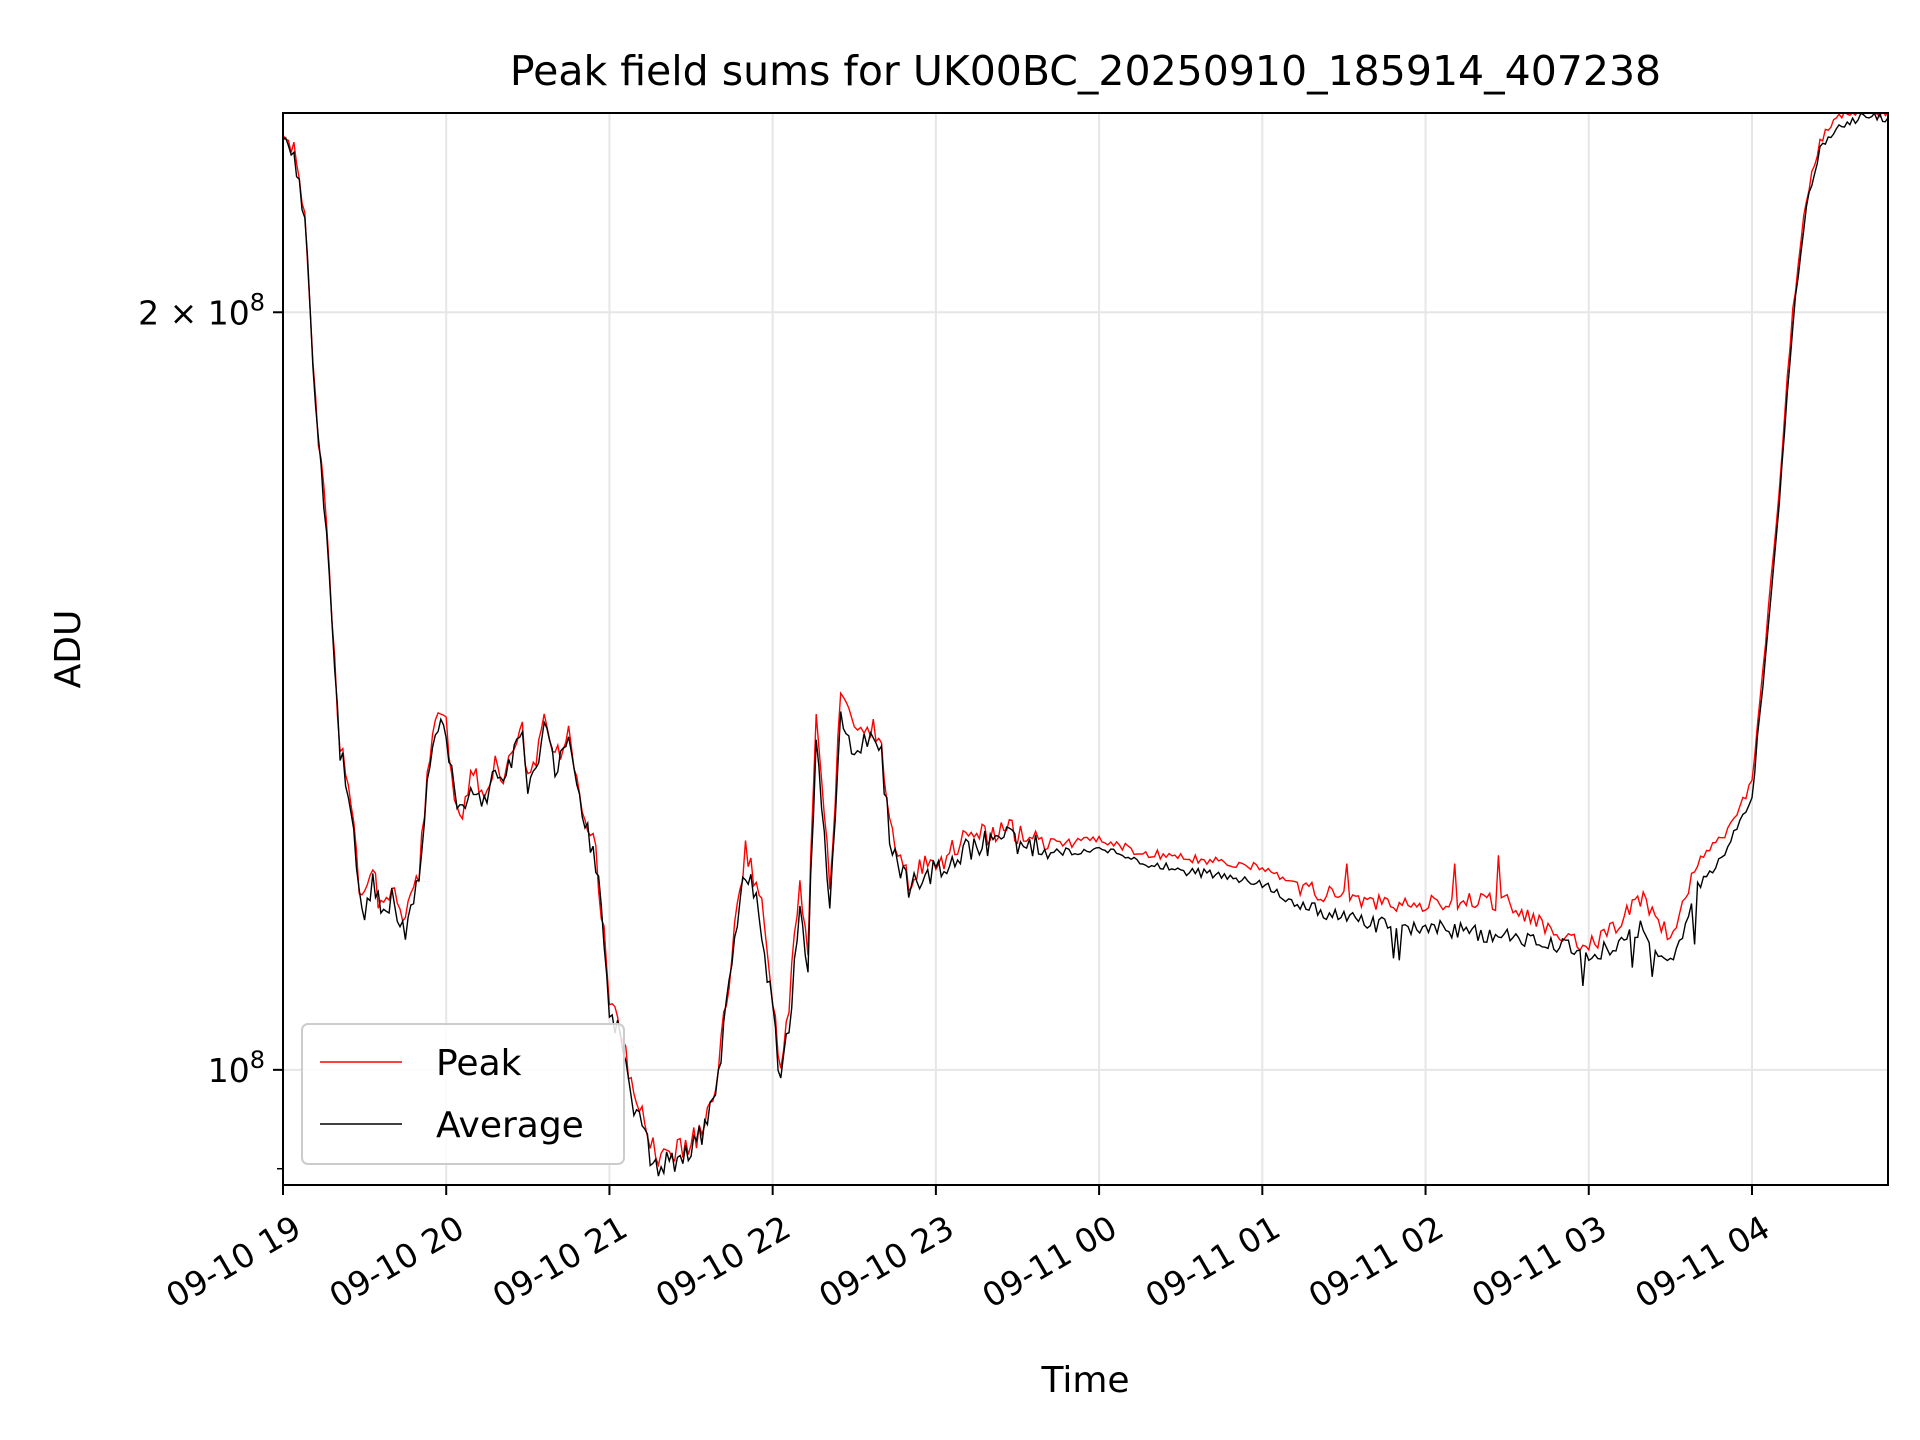 The image size is (1920, 1440). I want to click on x-axis-label: Time, so click(1084, 1380).